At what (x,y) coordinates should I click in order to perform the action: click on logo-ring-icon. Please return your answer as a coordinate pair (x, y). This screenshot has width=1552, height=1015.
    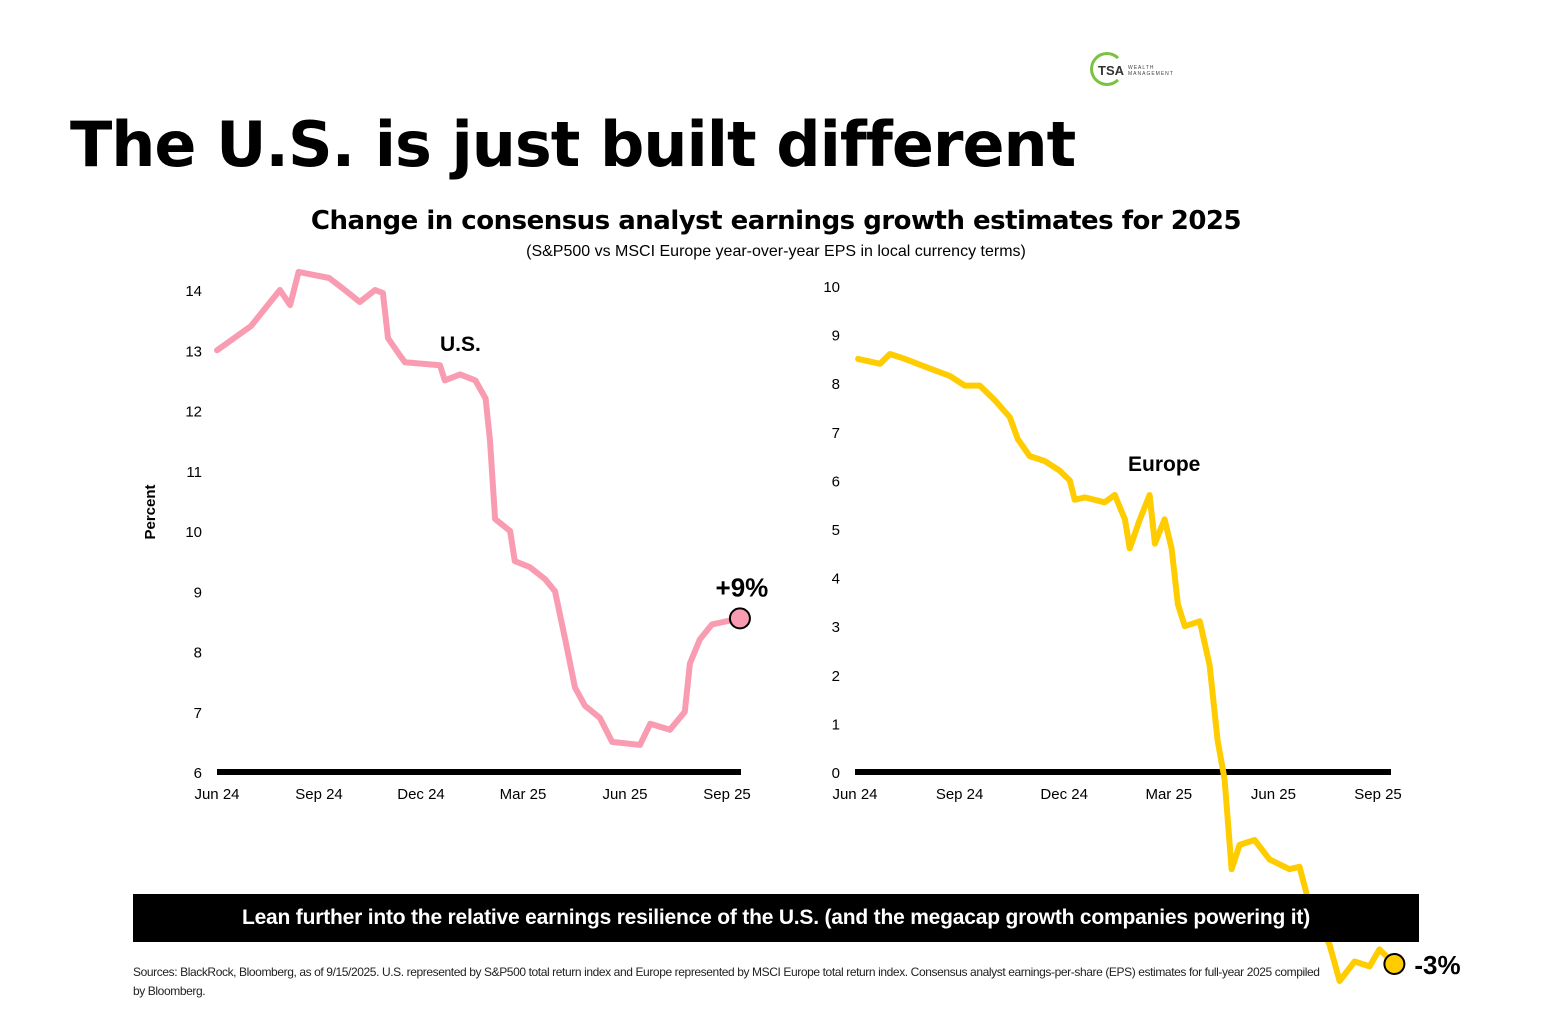
    Looking at the image, I should click on (1107, 69).